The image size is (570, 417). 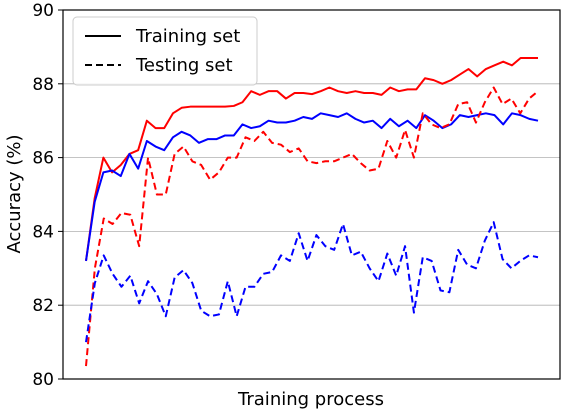 I want to click on y-axis-label: Accuracy (%), so click(x=14, y=193).